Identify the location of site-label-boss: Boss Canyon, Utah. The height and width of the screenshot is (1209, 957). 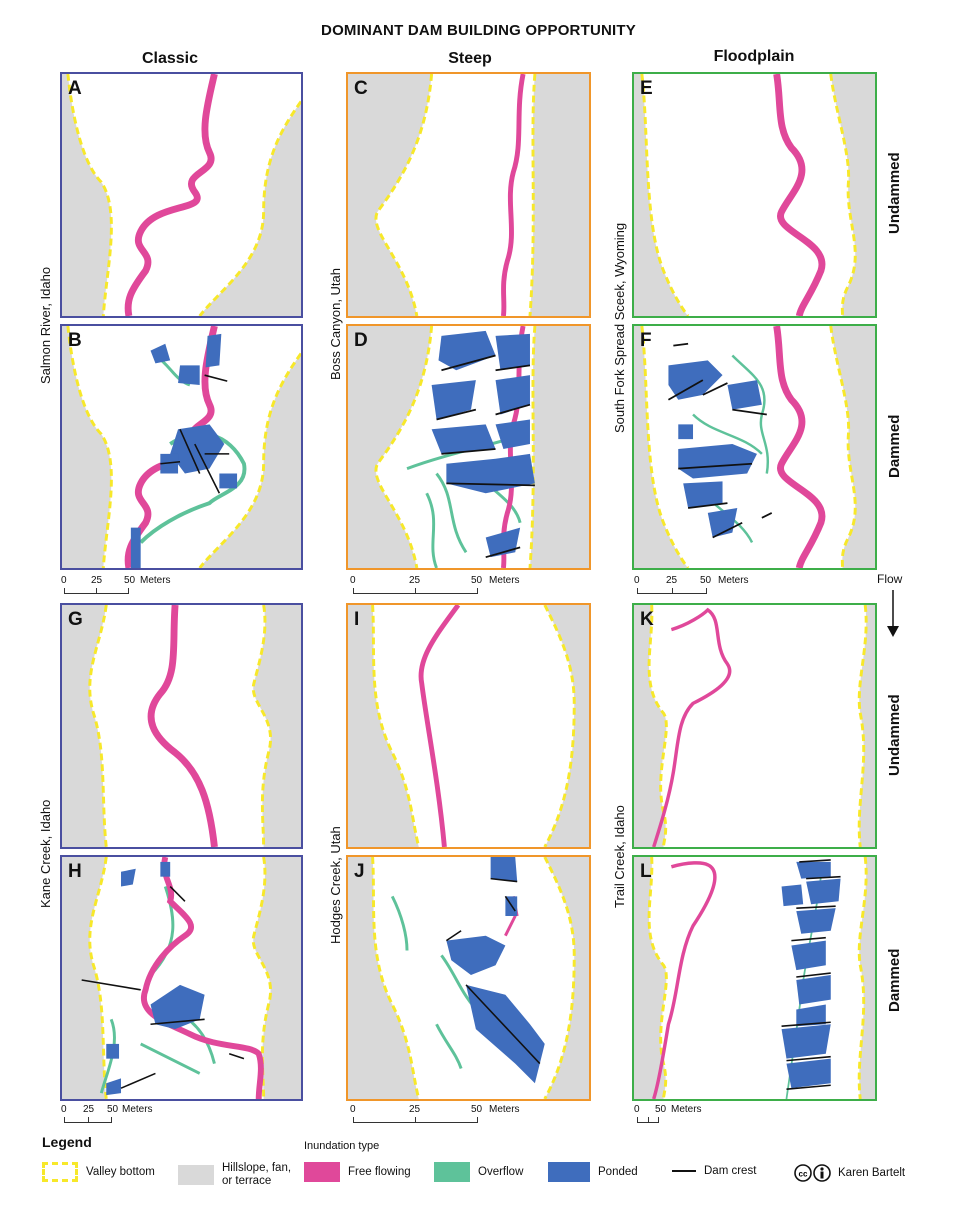
(335, 323).